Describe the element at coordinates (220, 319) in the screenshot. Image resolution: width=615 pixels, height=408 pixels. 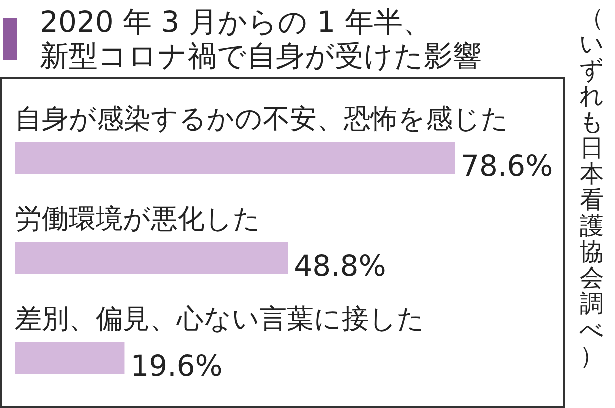
I see `y-tick-label: 差別、偏見、心ない言葉に接した` at that location.